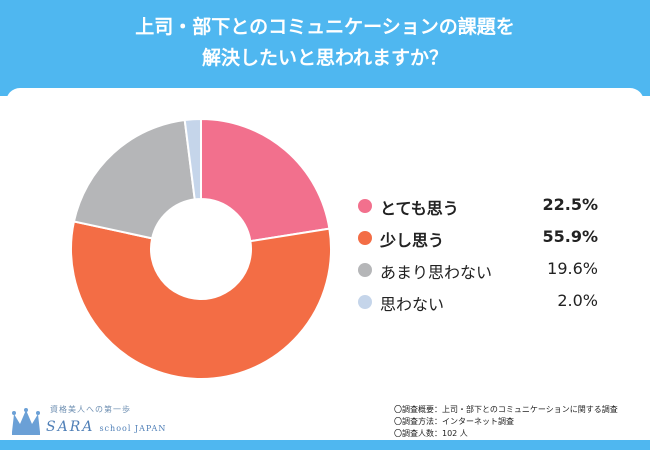  I want to click on survey-note-outline: 〇調査概要：上司・部下とのコミュニケーションに関する調査, so click(506, 409).